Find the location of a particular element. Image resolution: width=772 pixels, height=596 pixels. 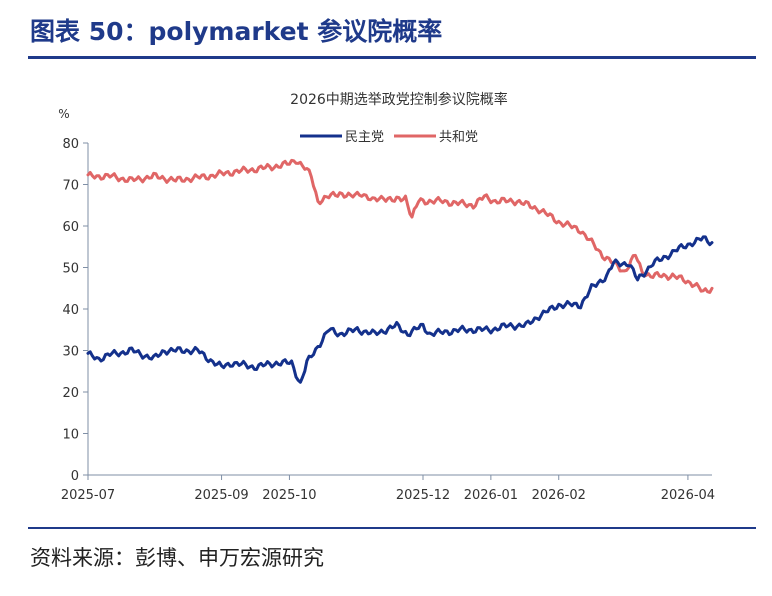

source-divider is located at coordinates (392, 528).